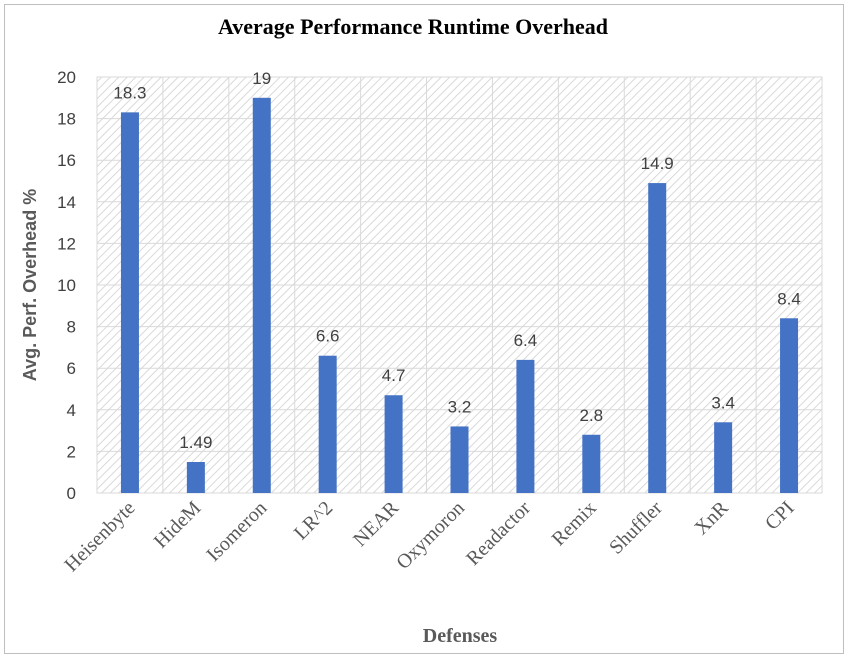 The image size is (850, 660). Describe the element at coordinates (498, 533) in the screenshot. I see `x-tick-label: Readactor` at that location.